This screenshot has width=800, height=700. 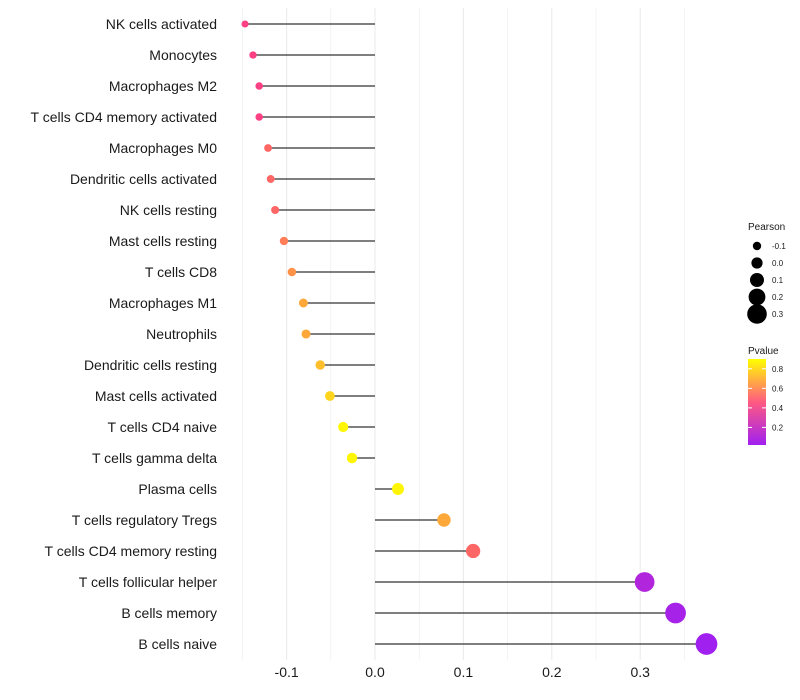 What do you see at coordinates (763, 351) in the screenshot?
I see `pvalue-legend-title: Pvalue` at bounding box center [763, 351].